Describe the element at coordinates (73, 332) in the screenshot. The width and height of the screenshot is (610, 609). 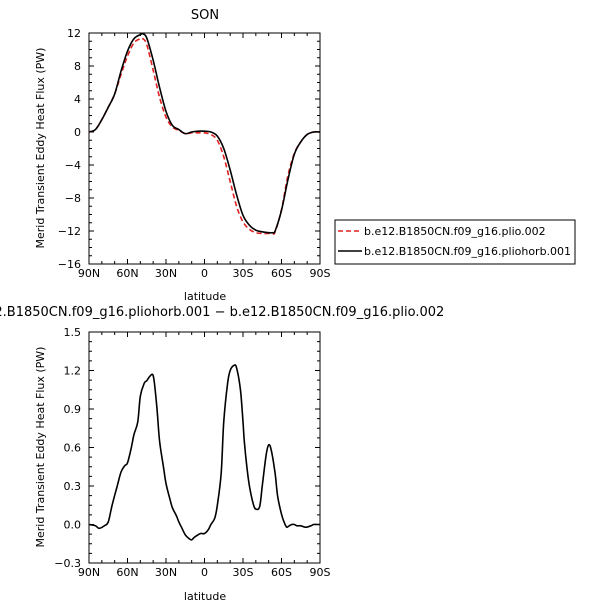
I see `y-tick-label: 1.5` at that location.